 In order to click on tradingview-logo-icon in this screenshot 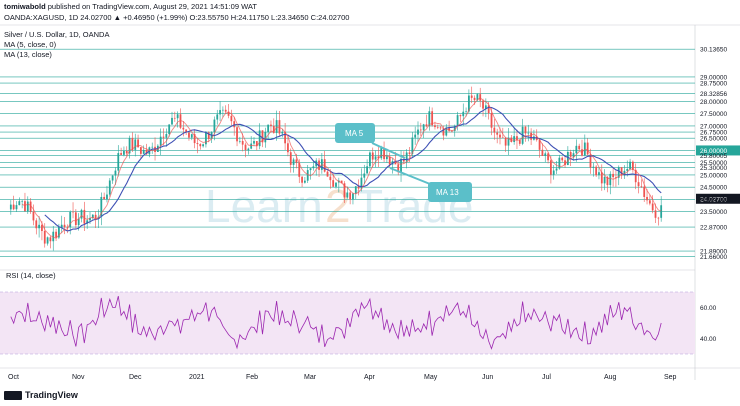, I will do `click(13, 395)`.